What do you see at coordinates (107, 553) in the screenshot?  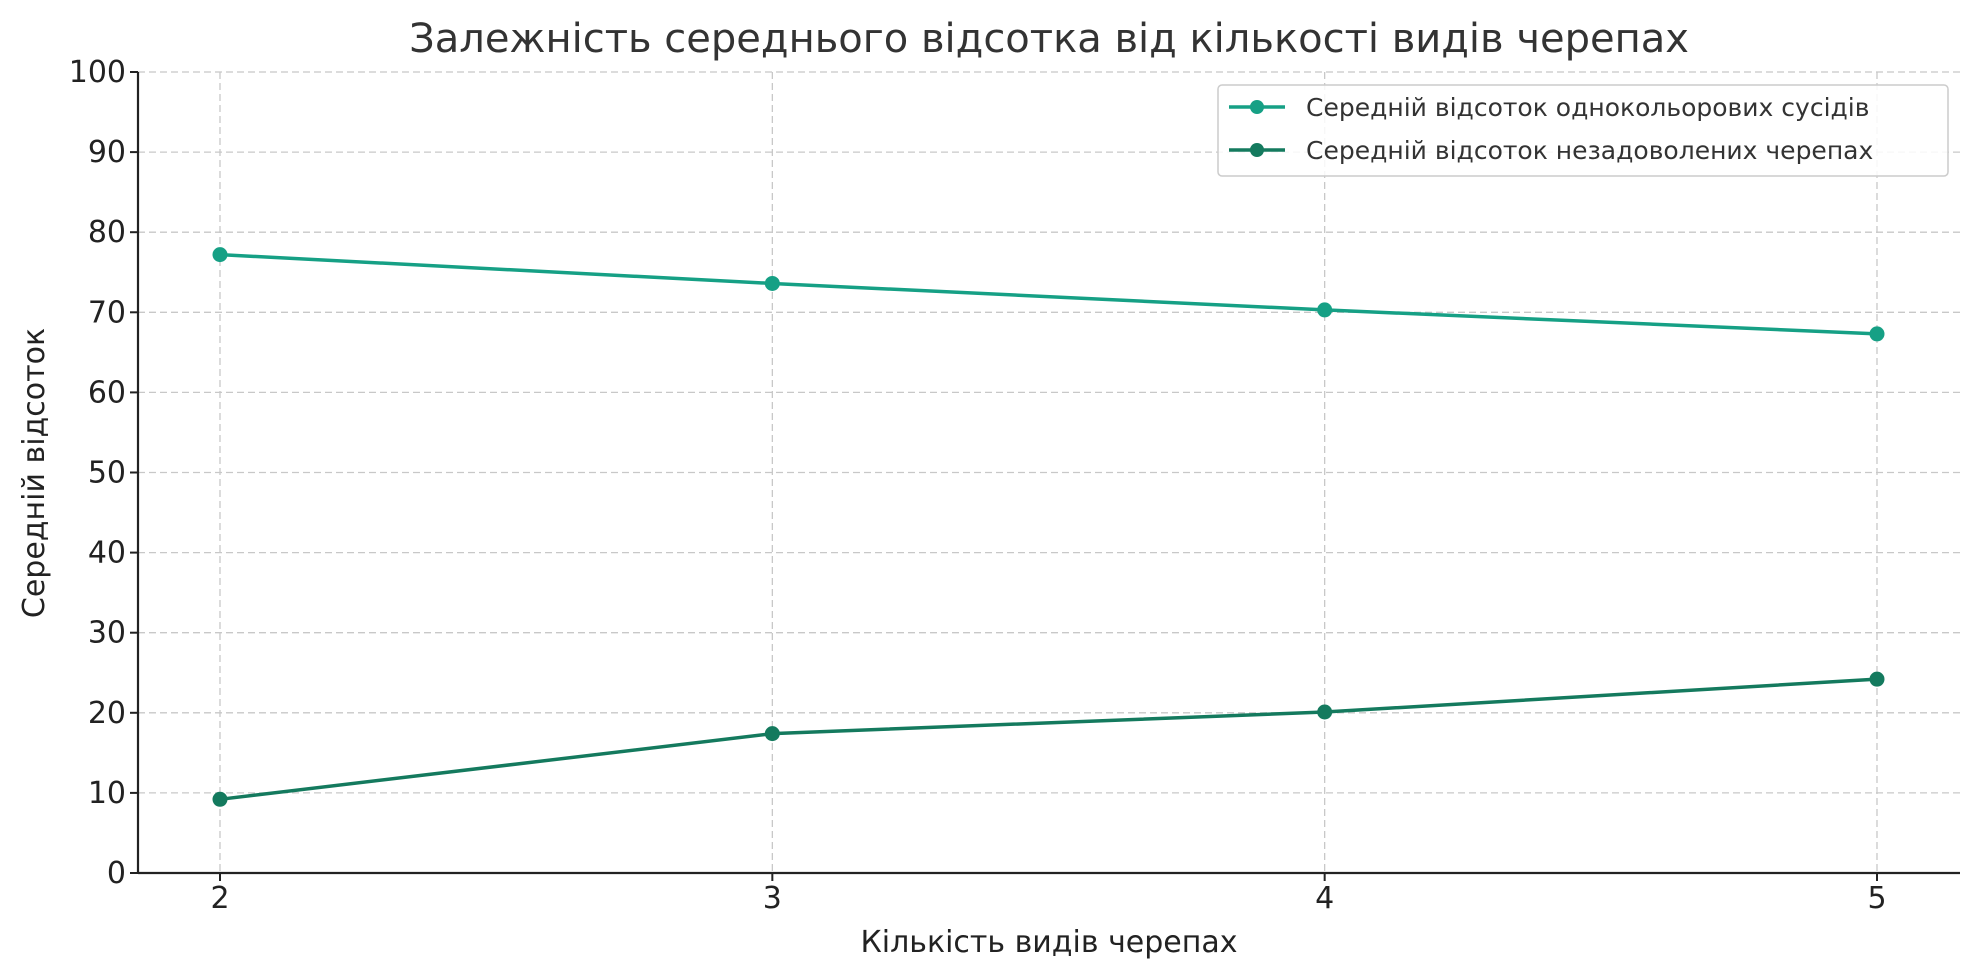 I see `y-tick-label: 40` at bounding box center [107, 553].